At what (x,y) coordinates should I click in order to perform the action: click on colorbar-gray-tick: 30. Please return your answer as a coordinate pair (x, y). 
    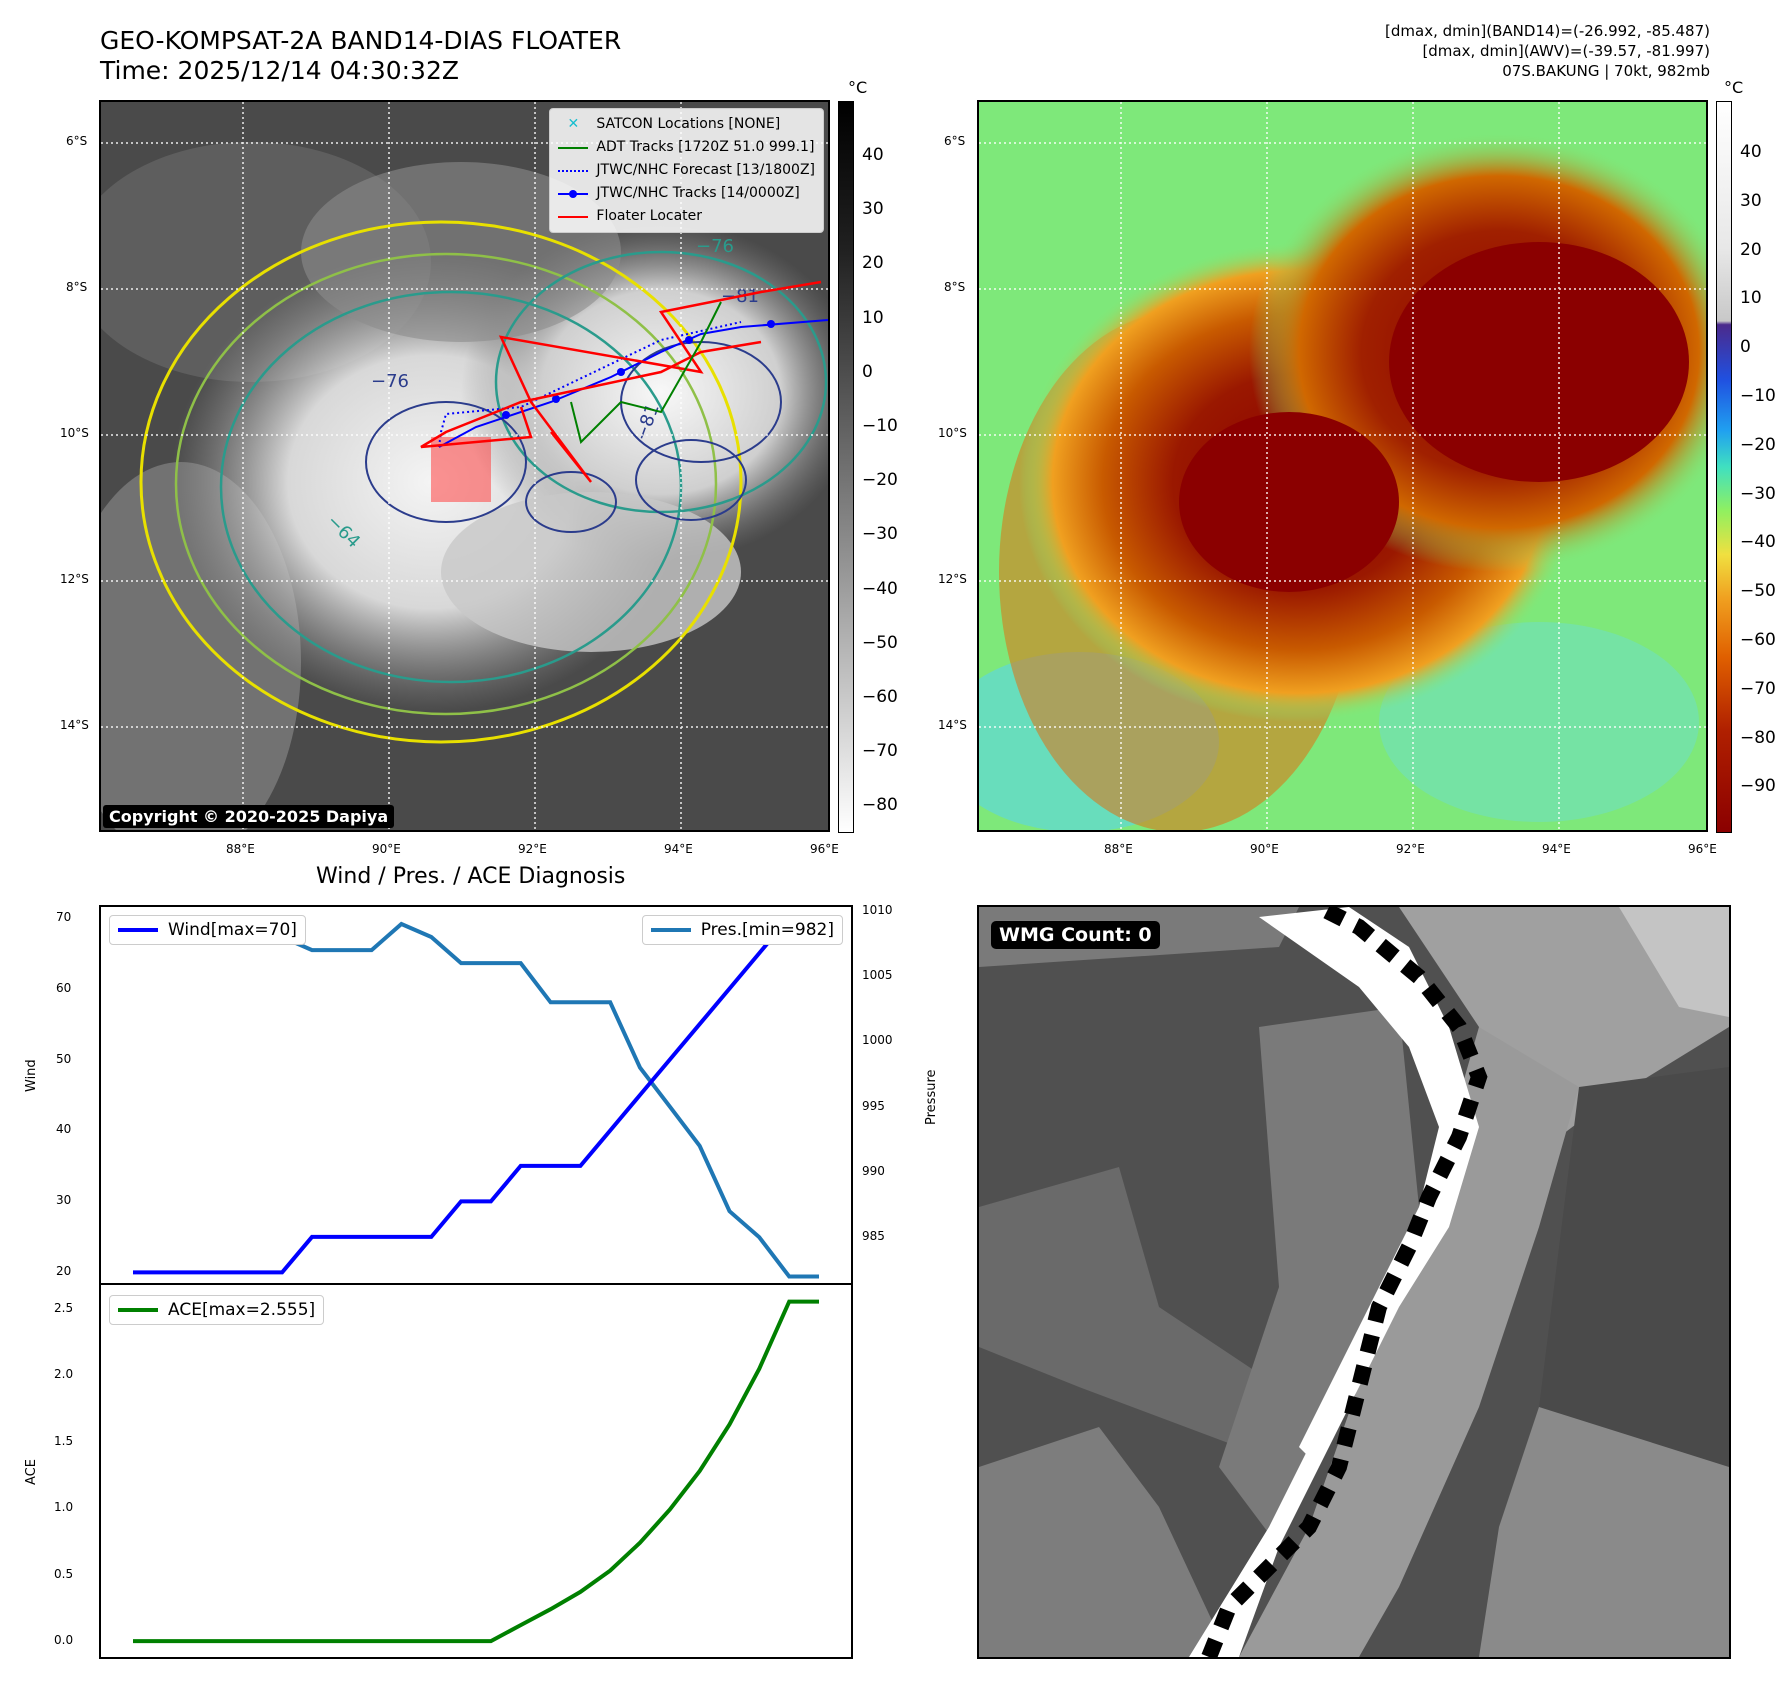
    Looking at the image, I should click on (873, 209).